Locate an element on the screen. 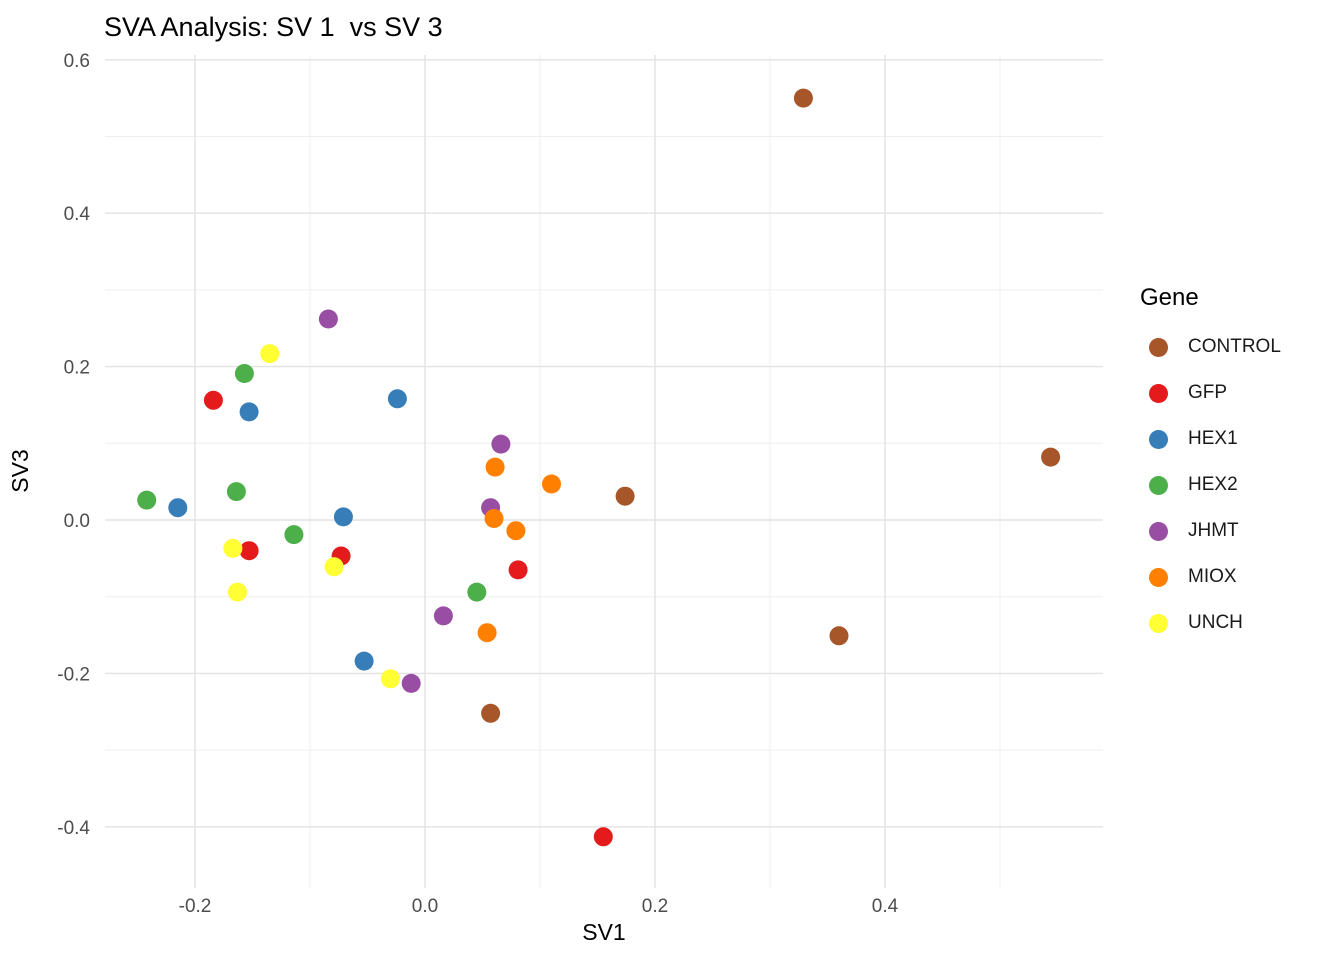 This screenshot has height=965, width=1344. legend-item-miox: MIOX is located at coordinates (1210, 577).